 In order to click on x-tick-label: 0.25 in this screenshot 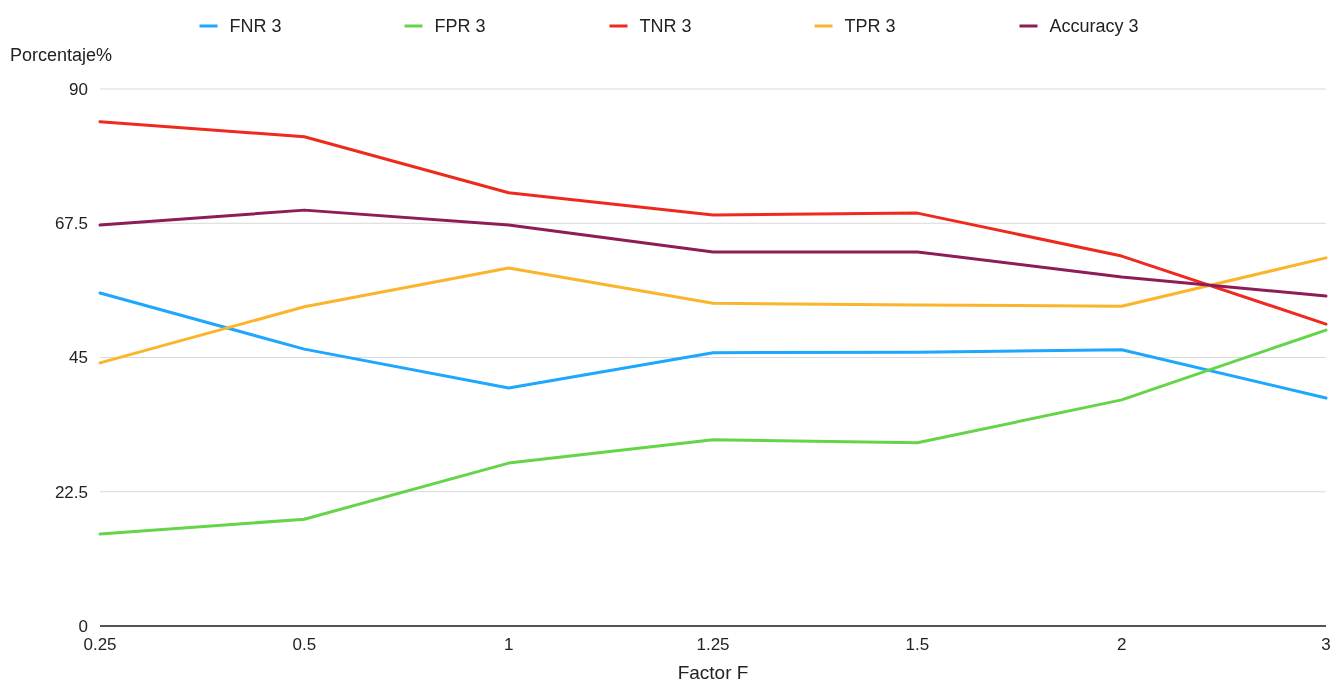, I will do `click(100, 644)`.